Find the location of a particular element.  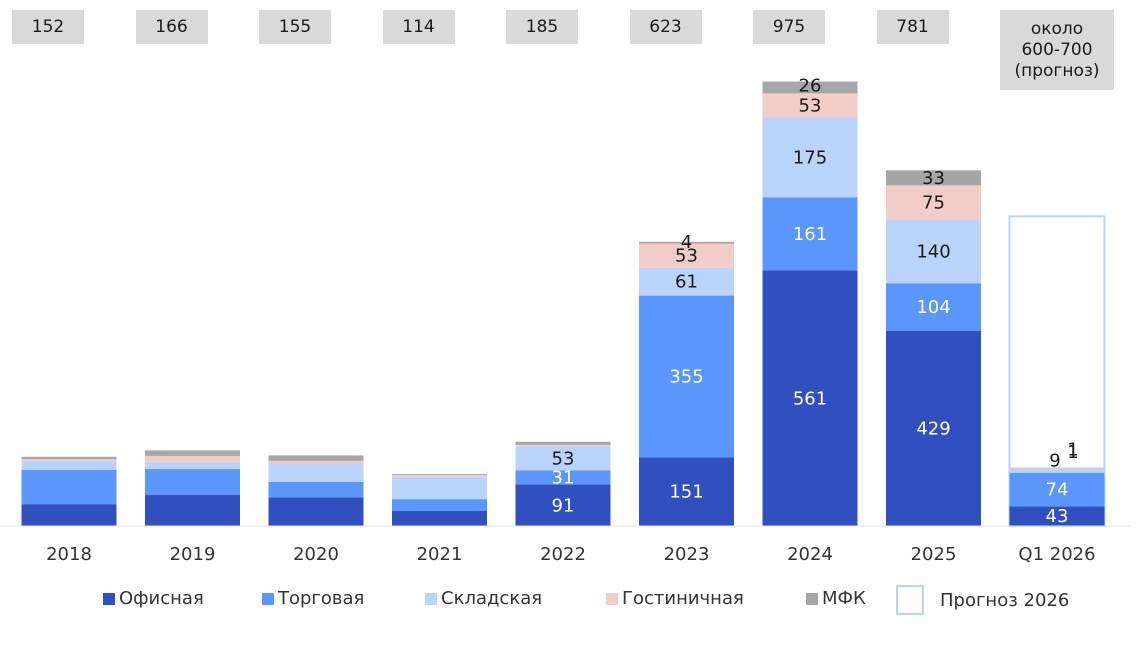

legend-label: Прогноз 2026 is located at coordinates (1005, 600).